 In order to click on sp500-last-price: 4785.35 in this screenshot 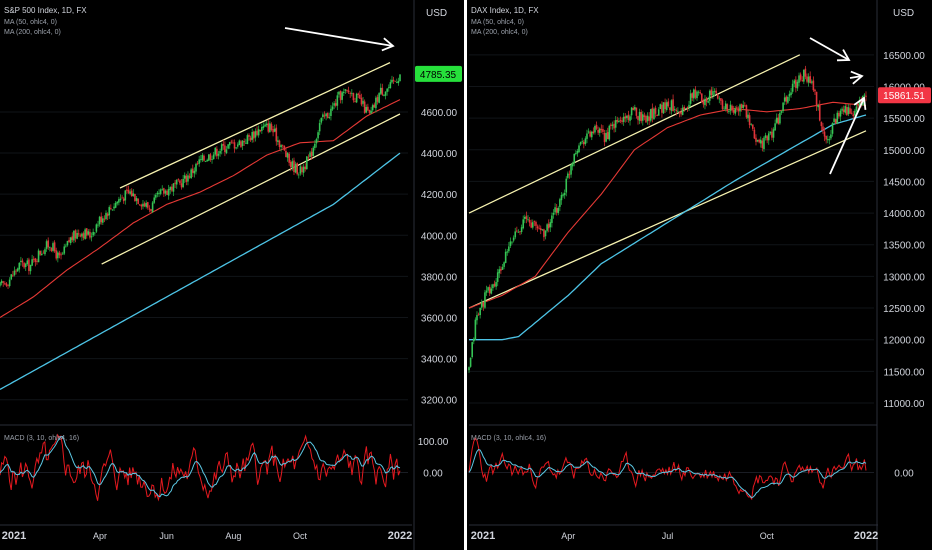, I will do `click(438, 75)`.